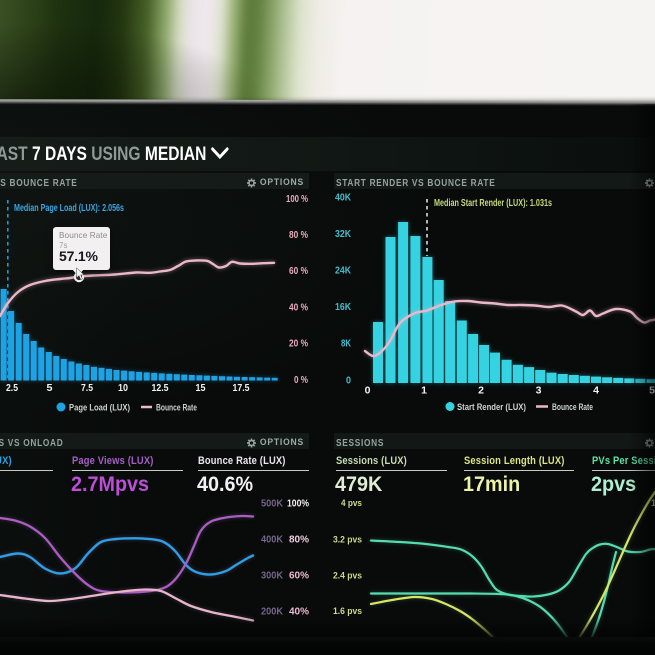 The width and height of the screenshot is (655, 655). Describe the element at coordinates (299, 307) in the screenshot. I see `svg-text: 40 %` at that location.